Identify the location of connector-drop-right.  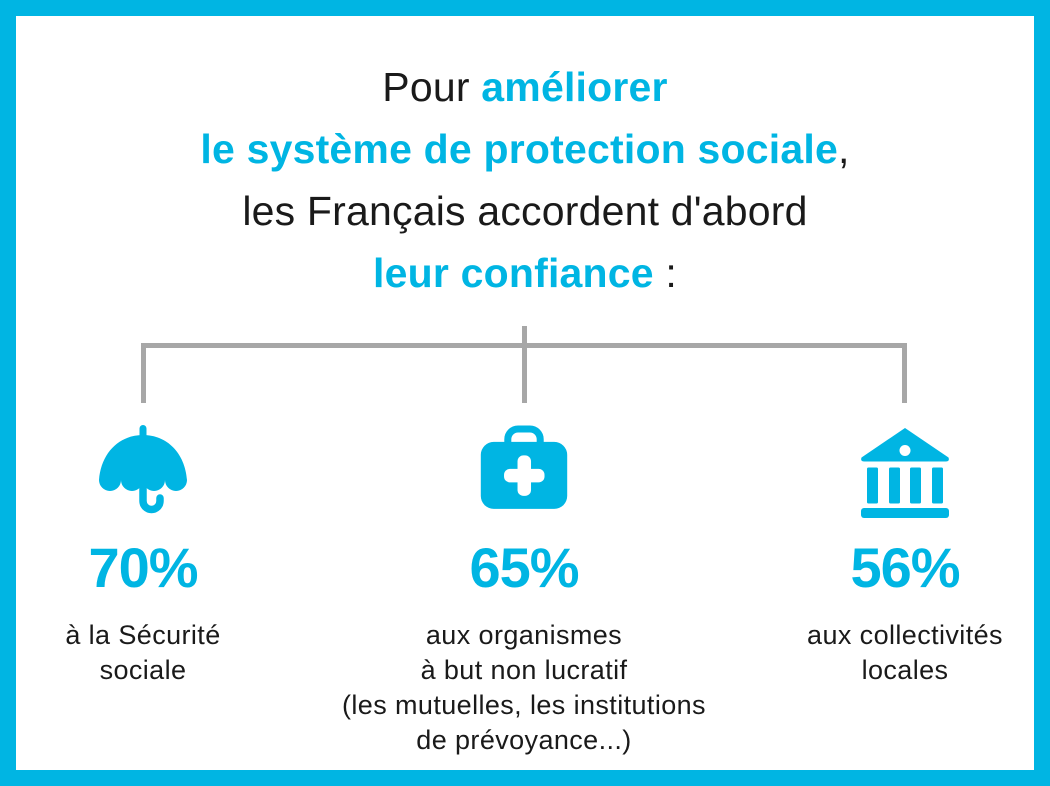
(904, 374).